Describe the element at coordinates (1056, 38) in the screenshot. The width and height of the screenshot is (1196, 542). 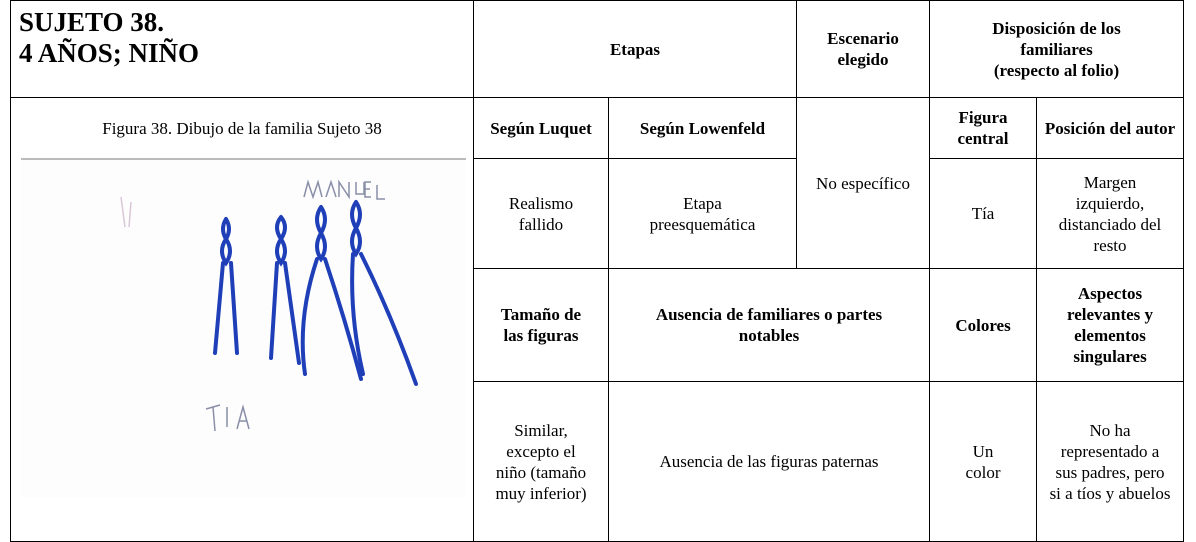
I see `disposicion-line: Disposición de los familiares` at that location.